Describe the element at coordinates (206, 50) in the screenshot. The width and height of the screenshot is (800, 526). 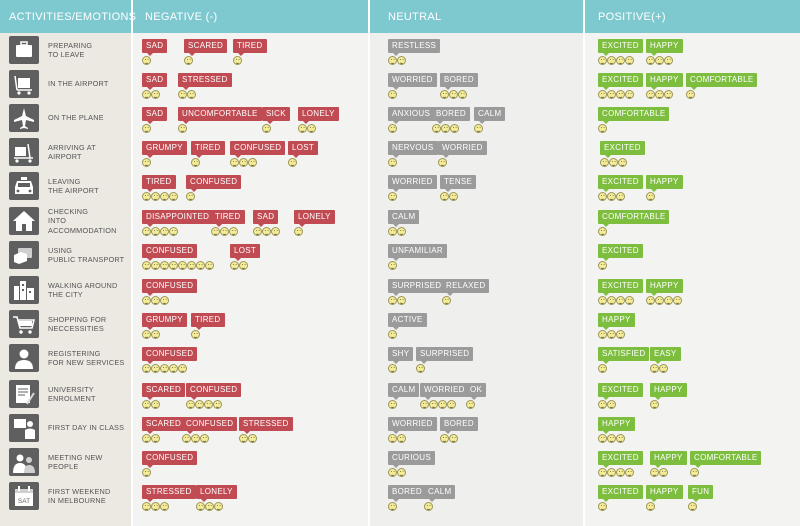
I see `negative-emotion: SCARED` at that location.